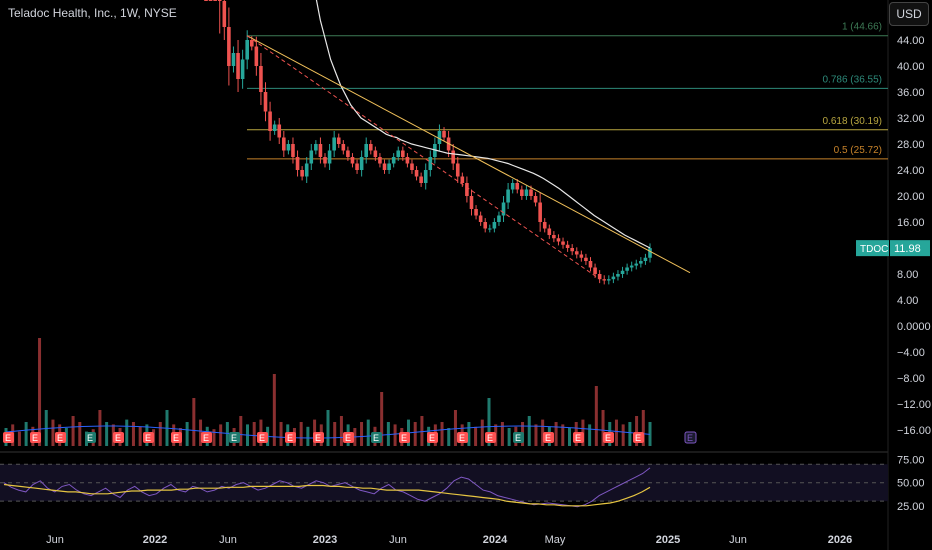 This screenshot has width=932, height=550. Describe the element at coordinates (907, 275) in the screenshot. I see `price-tick-label: 8.00` at that location.